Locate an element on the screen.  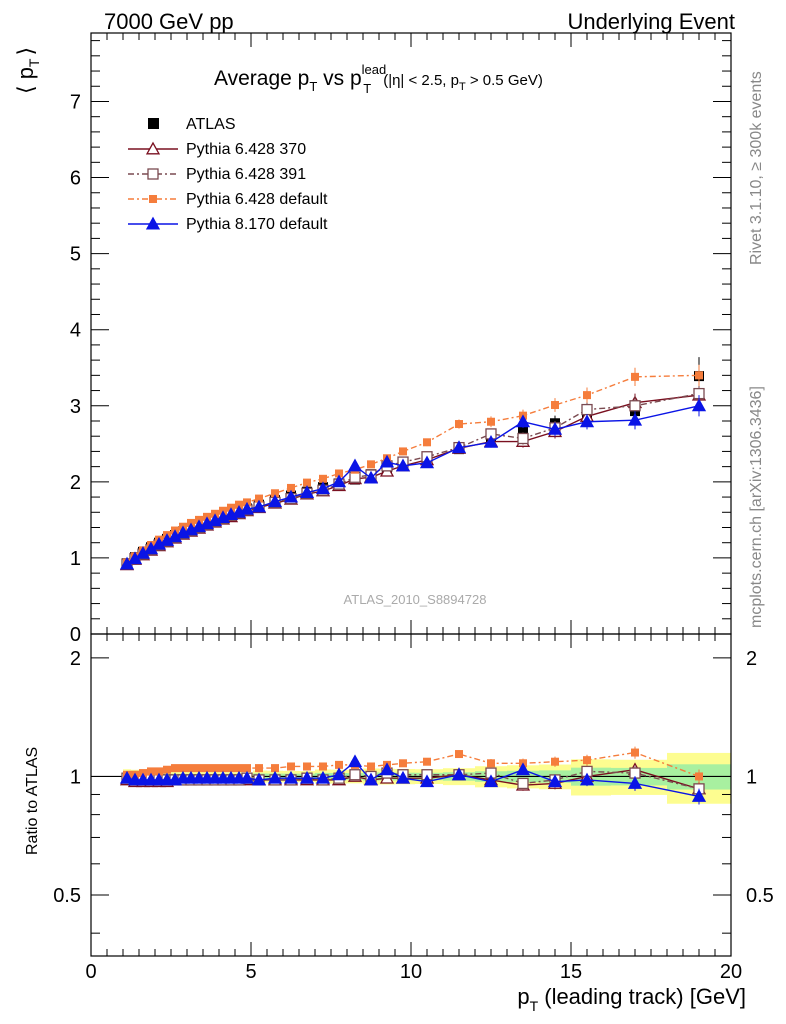
legend-pythia-6-428-391-marker is located at coordinates (153, 174).